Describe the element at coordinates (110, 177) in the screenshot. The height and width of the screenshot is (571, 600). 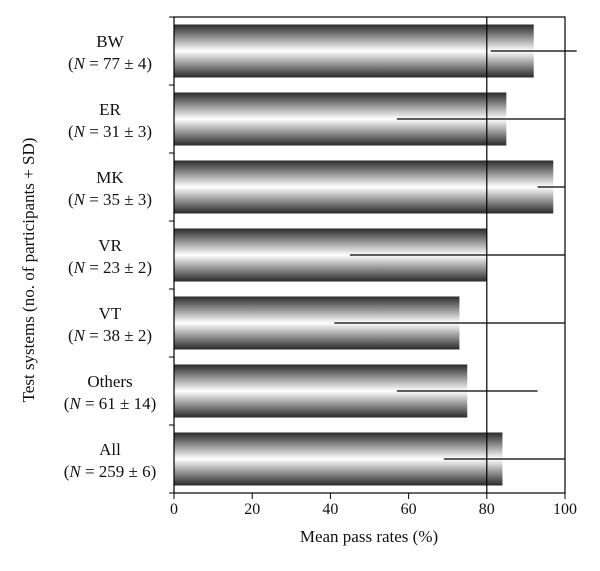
I see `category-label-mk: MK` at that location.